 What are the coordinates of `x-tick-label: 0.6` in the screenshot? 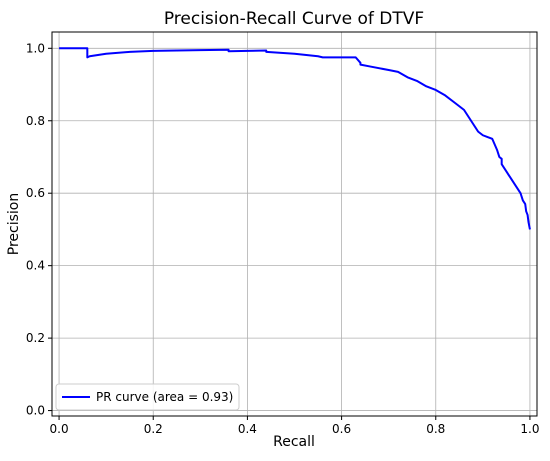 It's located at (341, 429).